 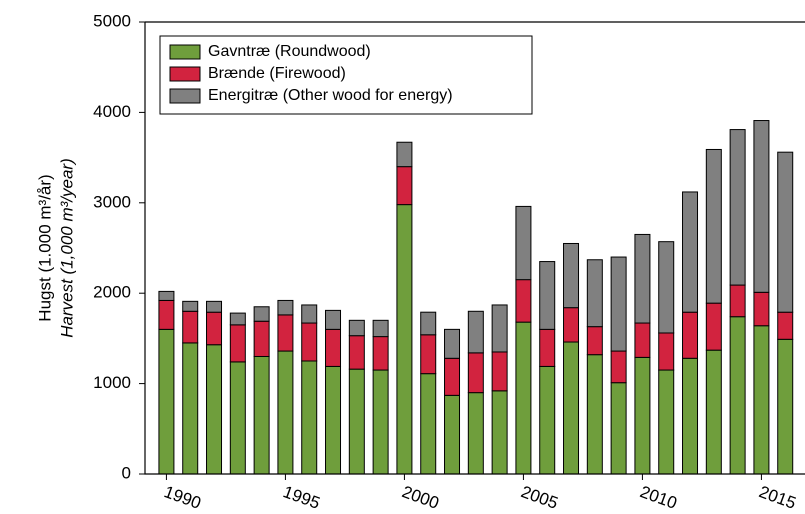 What do you see at coordinates (112, 20) in the screenshot?
I see `y-tick-label: 5000` at bounding box center [112, 20].